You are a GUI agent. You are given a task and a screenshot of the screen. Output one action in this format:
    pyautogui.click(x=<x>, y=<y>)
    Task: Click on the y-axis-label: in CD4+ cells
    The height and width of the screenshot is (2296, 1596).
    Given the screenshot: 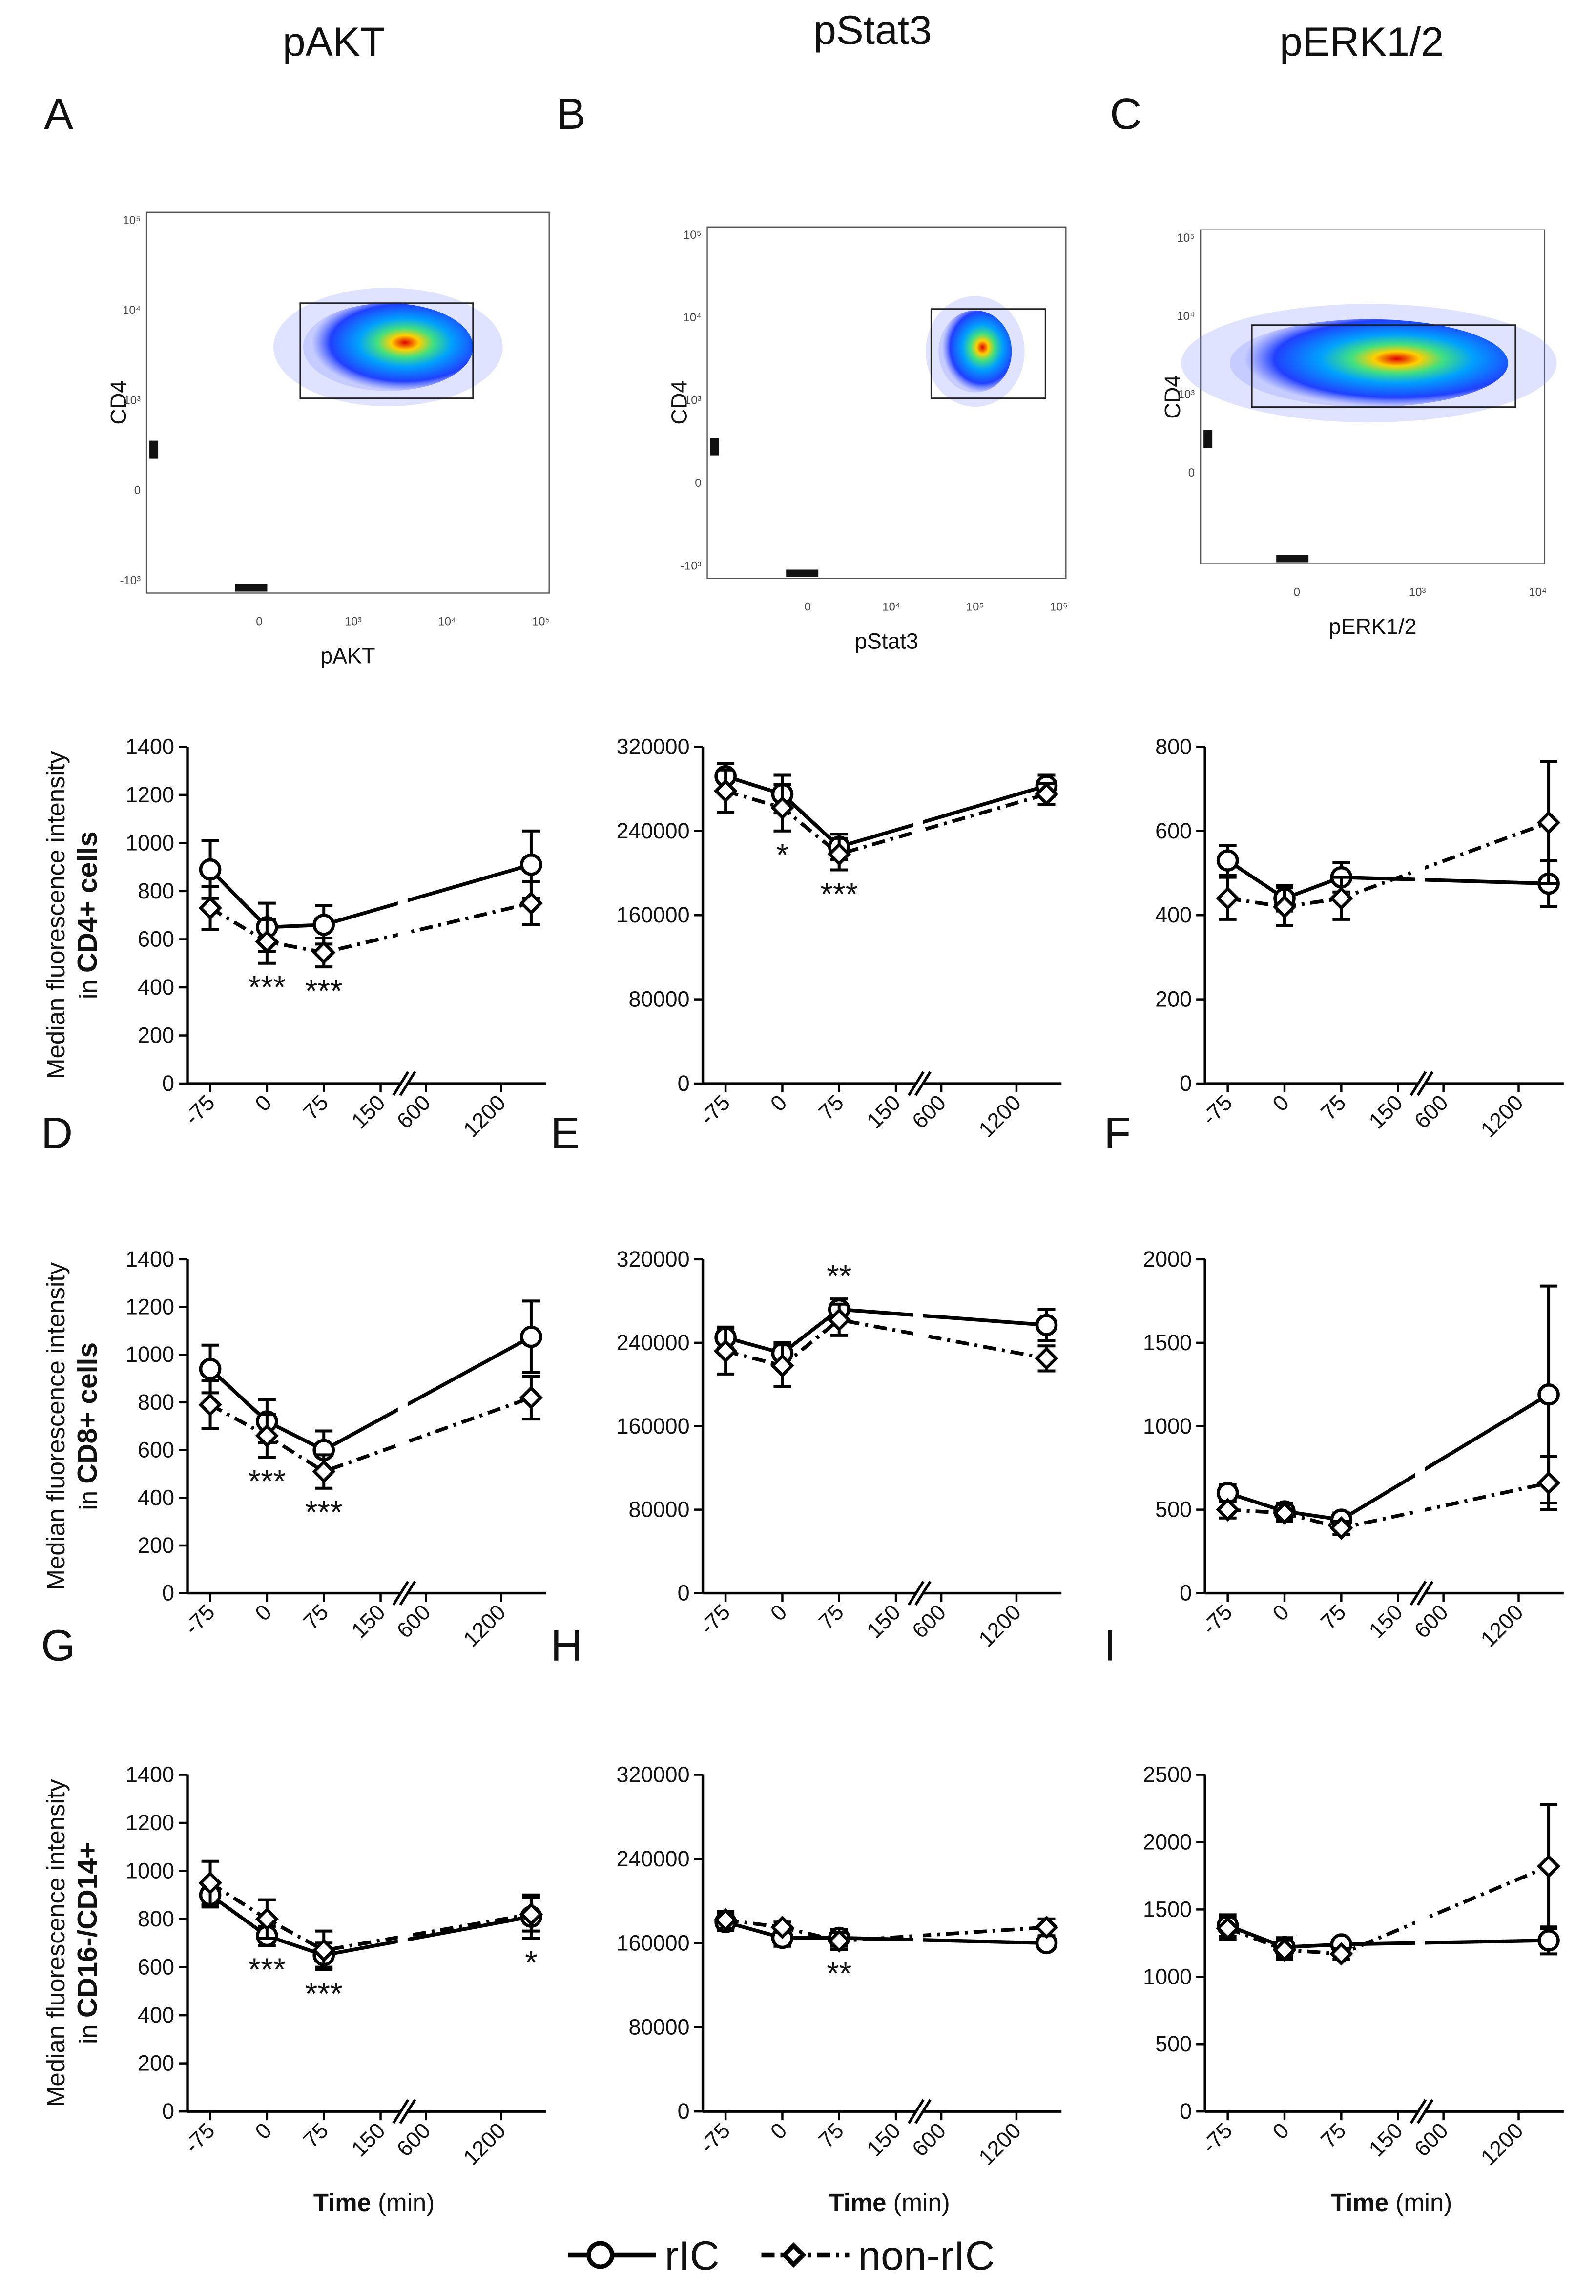 What is the action you would take?
    pyautogui.click(x=88, y=915)
    